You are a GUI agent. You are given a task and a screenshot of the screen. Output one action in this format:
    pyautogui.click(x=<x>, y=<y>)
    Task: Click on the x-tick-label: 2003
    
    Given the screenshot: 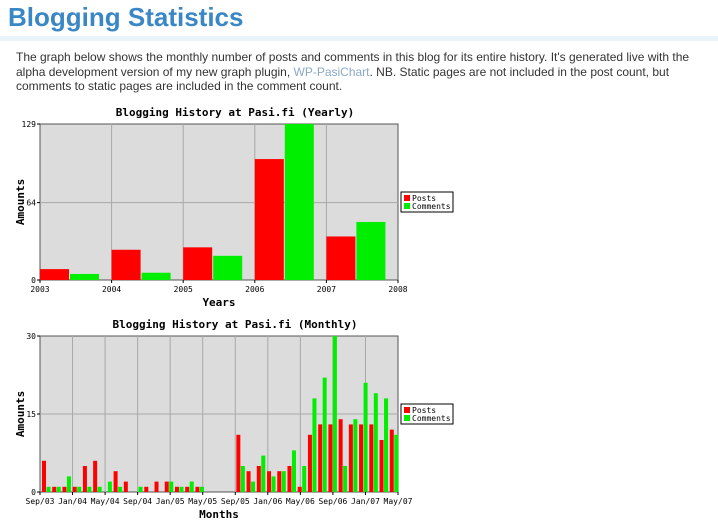 What is the action you would take?
    pyautogui.click(x=39, y=289)
    